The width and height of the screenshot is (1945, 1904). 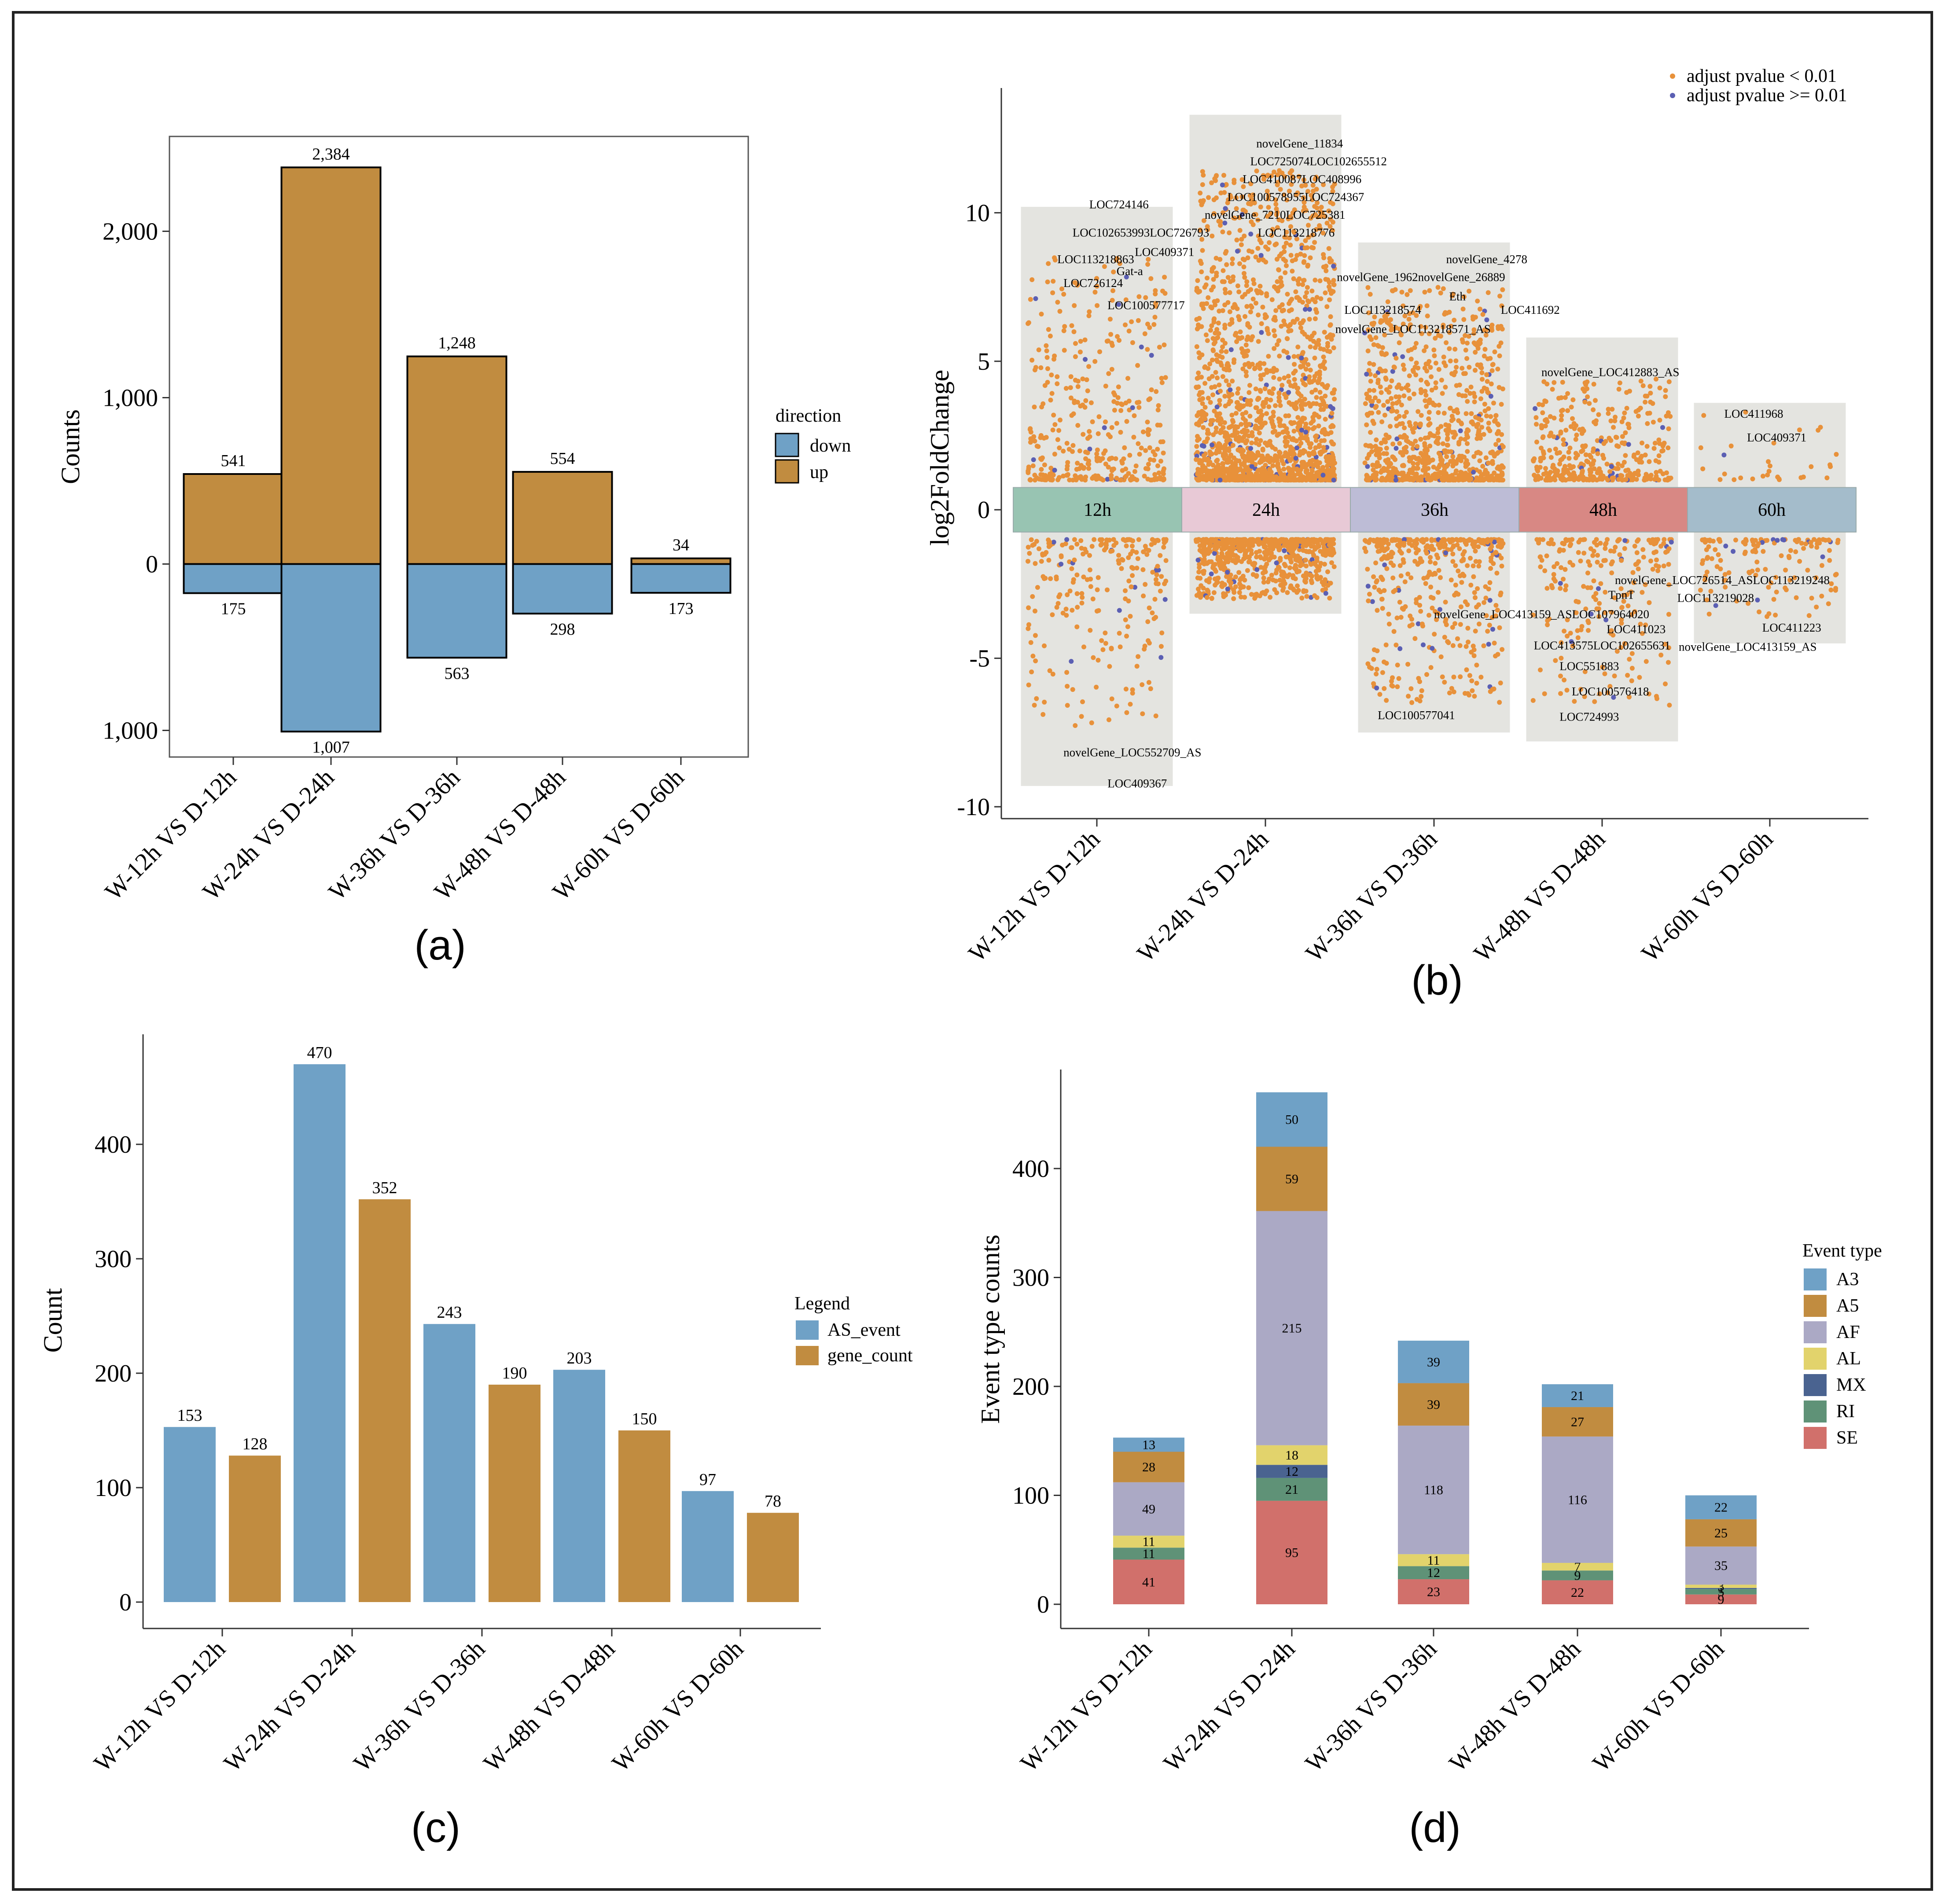 I want to click on panel-a-y-tick-label: 2,000, so click(x=130, y=231).